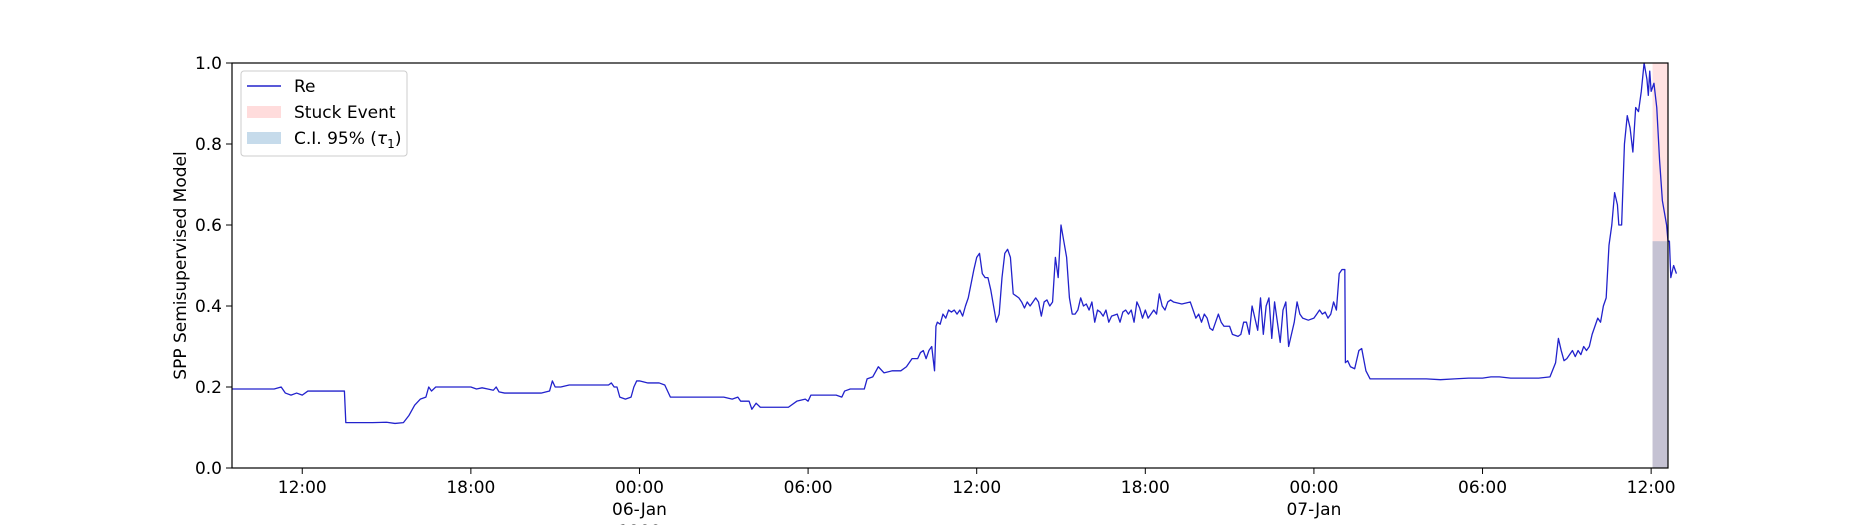  I want to click on y-axis: 0.0 0.2 0.4 0.6 0.8 1.0, so click(213, 266).